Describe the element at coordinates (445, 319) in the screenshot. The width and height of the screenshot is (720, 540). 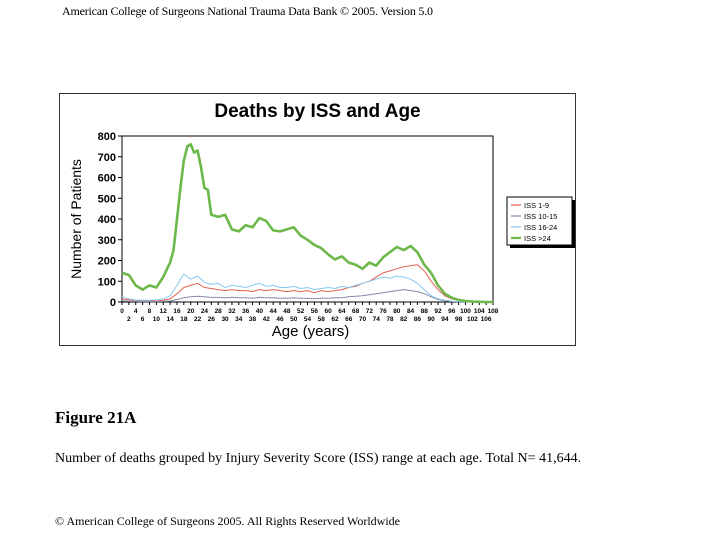
I see `x-tick-label: 94` at that location.